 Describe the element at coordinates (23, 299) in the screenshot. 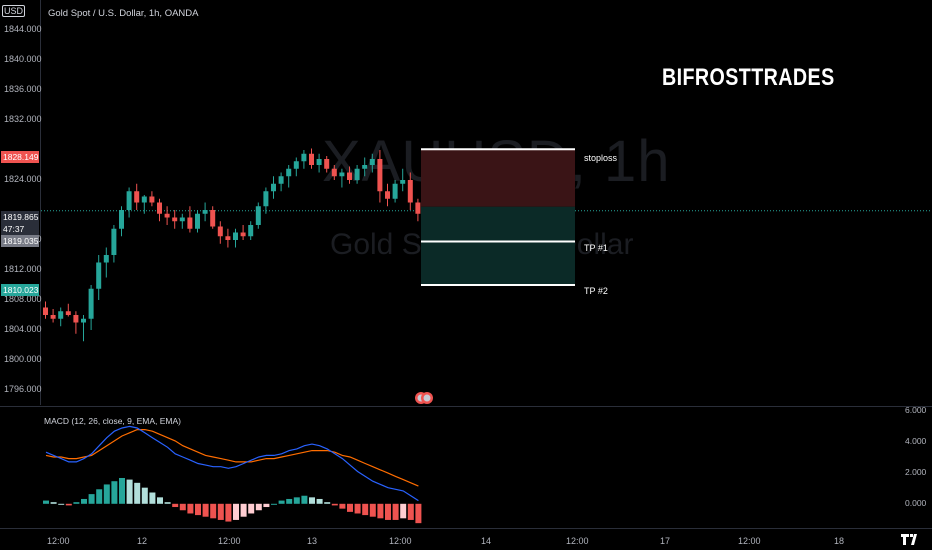

I see `price-tick: 1808.000` at that location.